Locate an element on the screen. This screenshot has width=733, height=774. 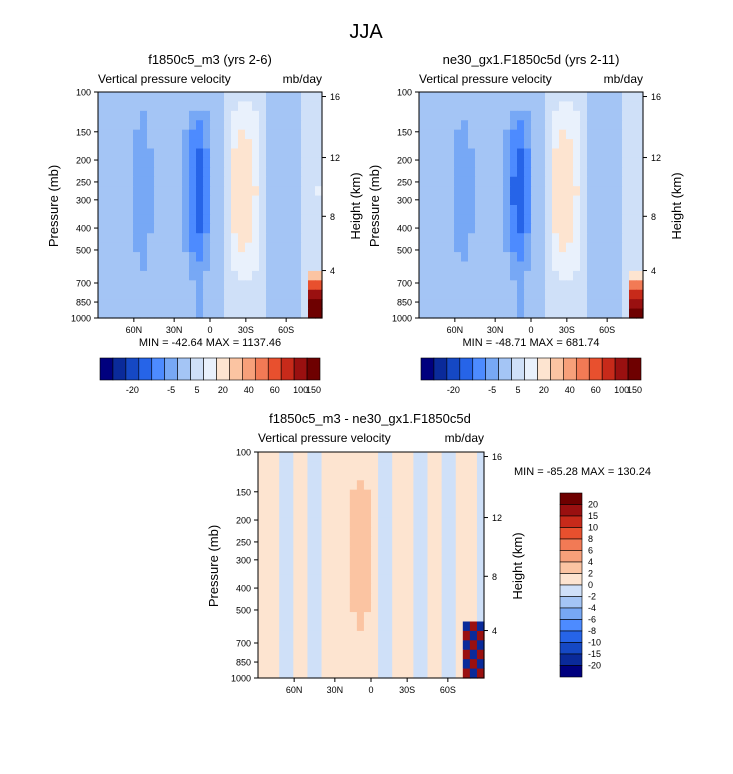
colorbar-label: 6 is located at coordinates (590, 551).